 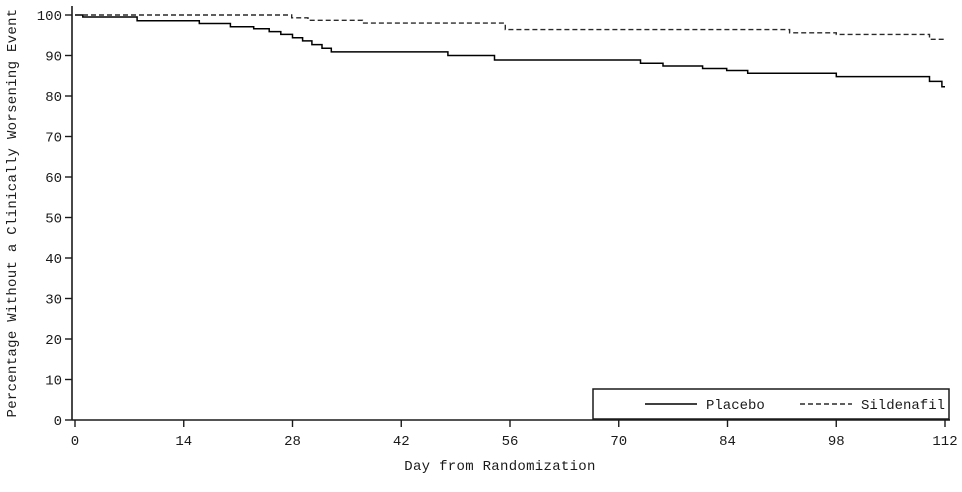 I want to click on y-tick-label-0: 0, so click(x=58, y=422).